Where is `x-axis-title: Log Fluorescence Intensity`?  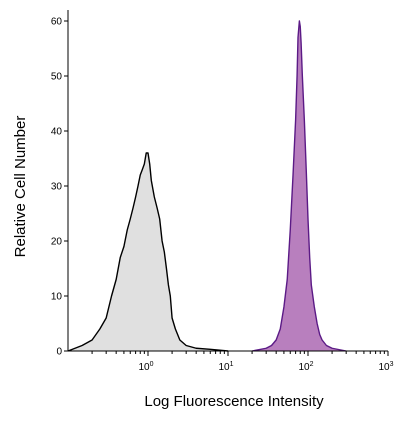
x-axis-title: Log Fluorescence Intensity is located at coordinates (234, 401).